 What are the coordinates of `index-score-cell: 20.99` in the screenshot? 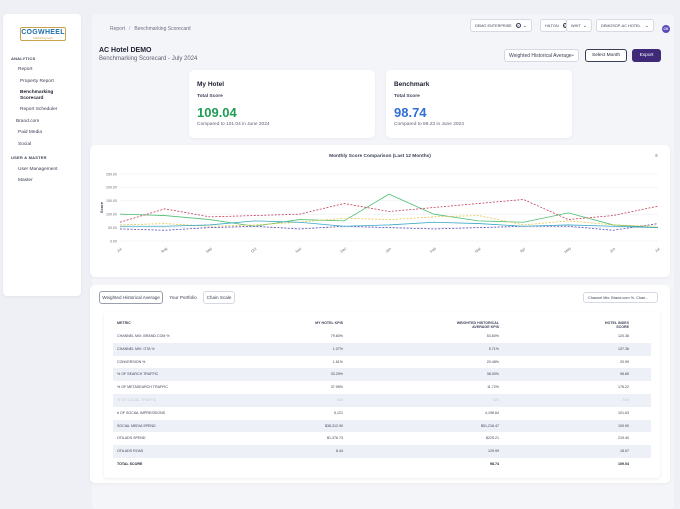 It's located at (624, 361).